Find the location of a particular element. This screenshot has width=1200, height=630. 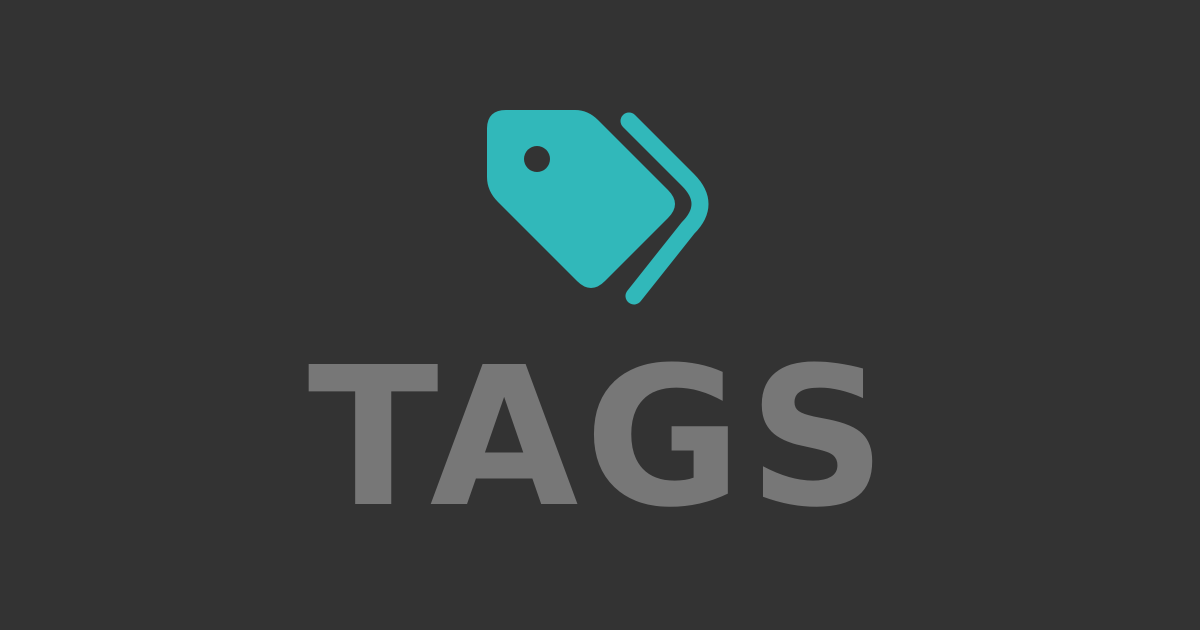

tag-outline-stroke is located at coordinates (664, 208).